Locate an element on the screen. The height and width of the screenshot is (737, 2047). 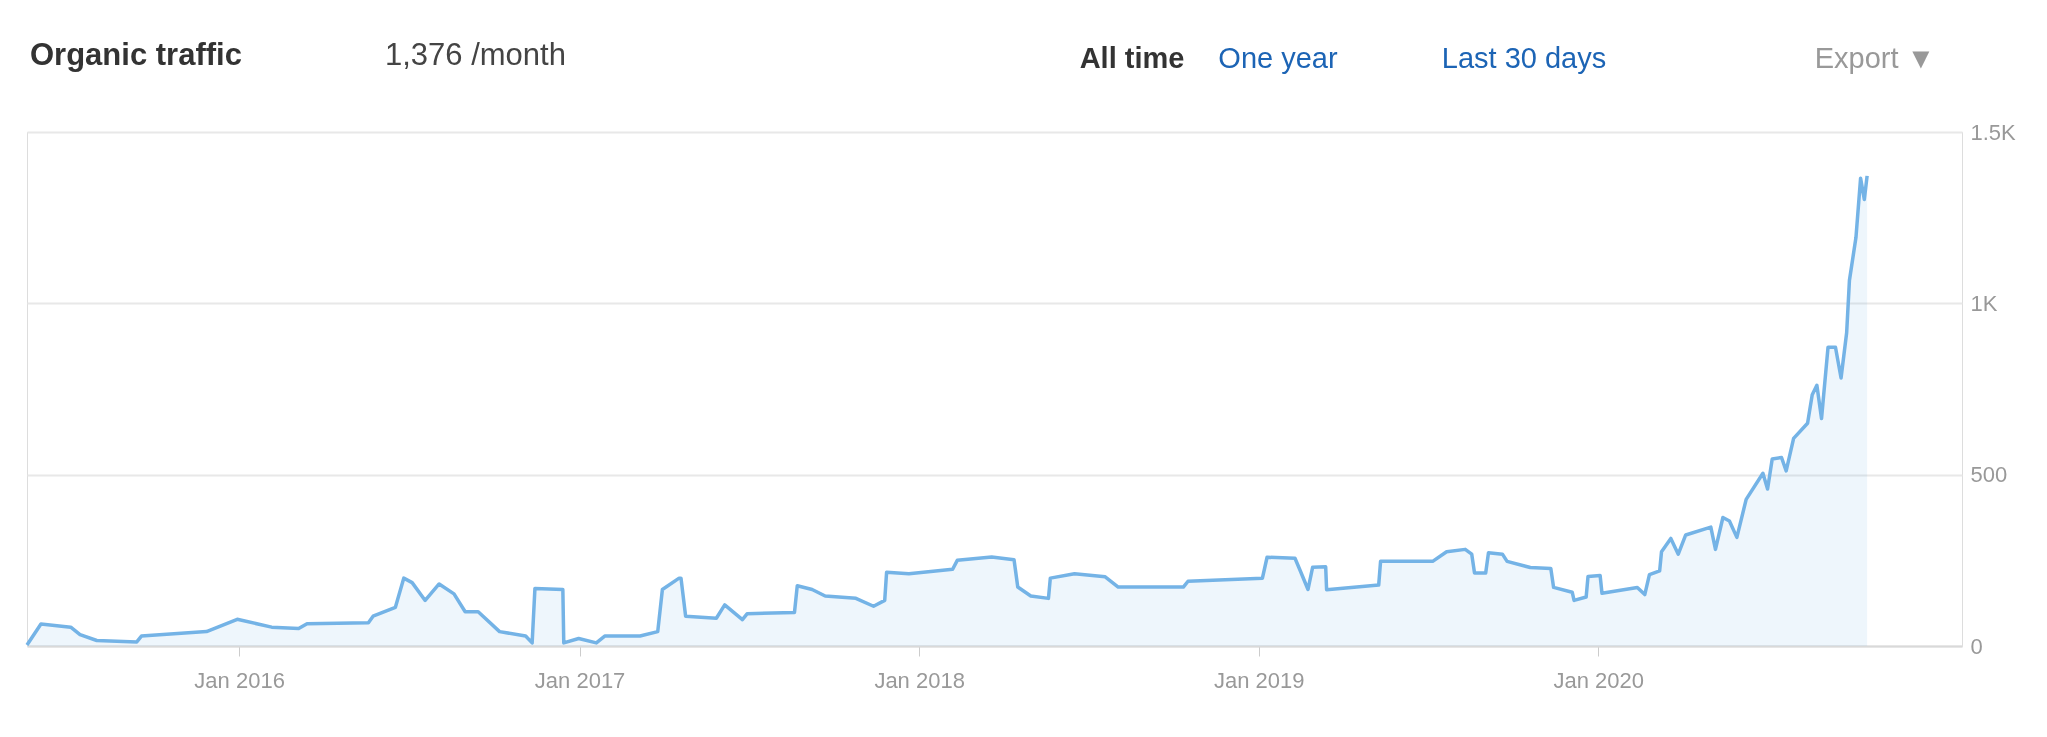
chart-title: Organic traffic is located at coordinates (136, 54).